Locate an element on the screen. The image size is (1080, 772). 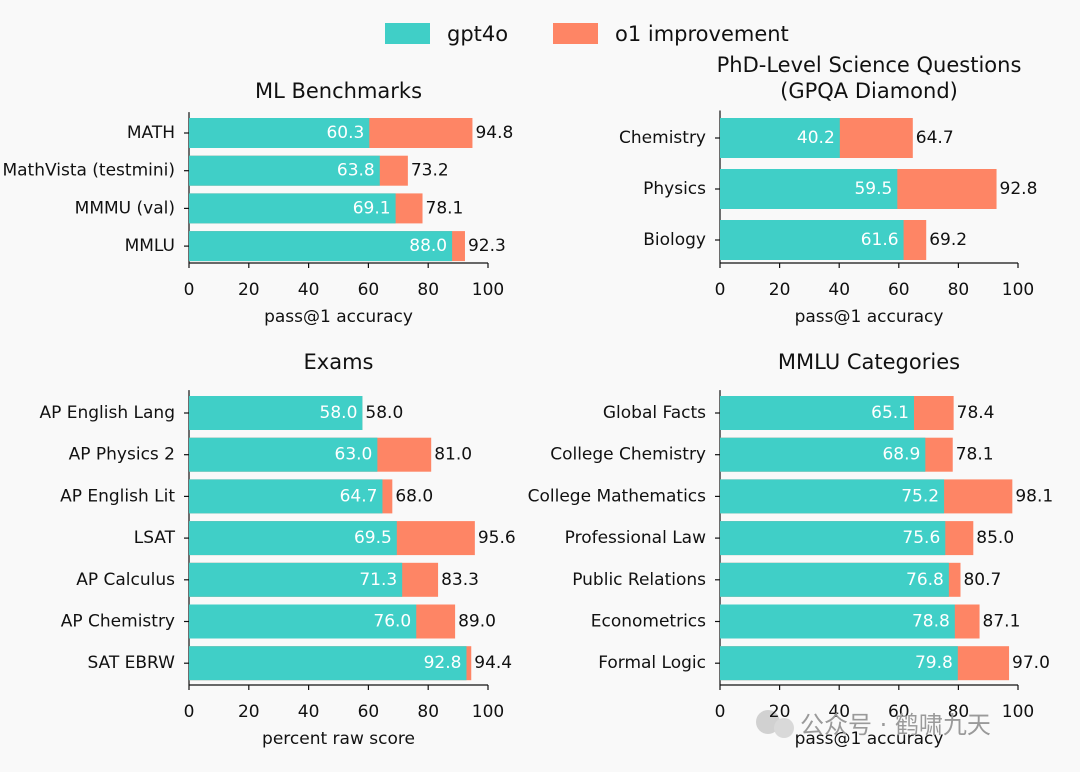
value-label: 80.7 is located at coordinates (982, 580).